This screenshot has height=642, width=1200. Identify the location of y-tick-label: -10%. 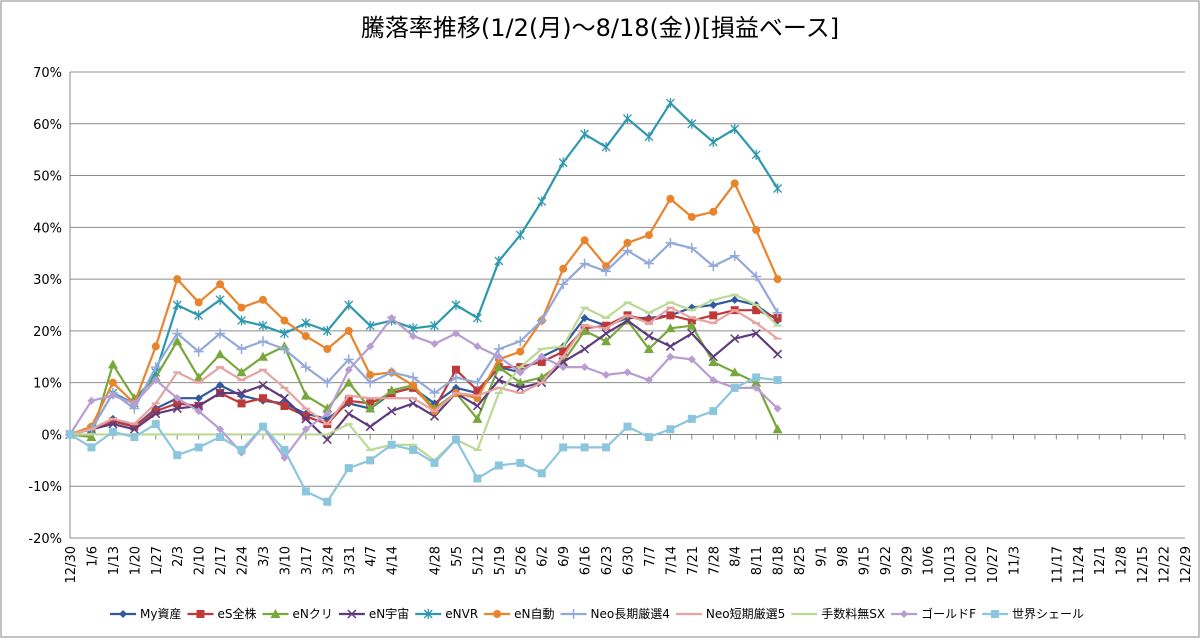
(45, 487).